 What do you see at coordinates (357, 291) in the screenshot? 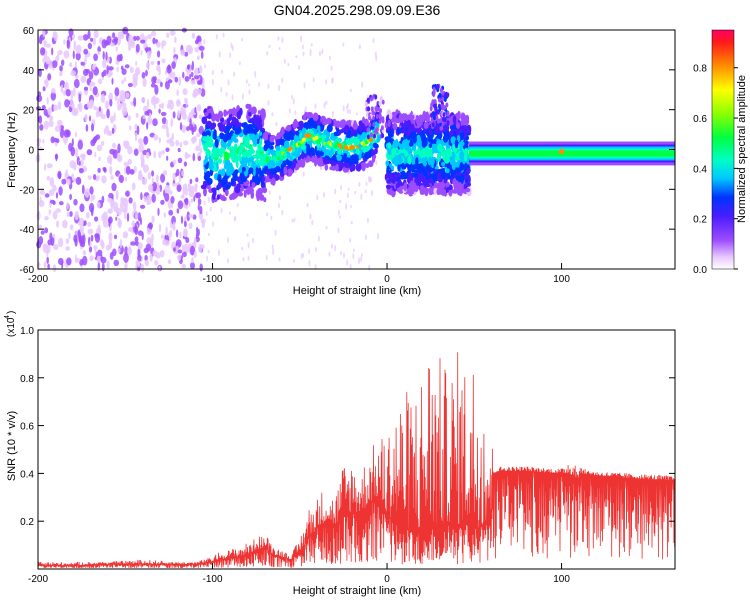
I see `spectrogram-x-label: Height of straight line (km)` at bounding box center [357, 291].